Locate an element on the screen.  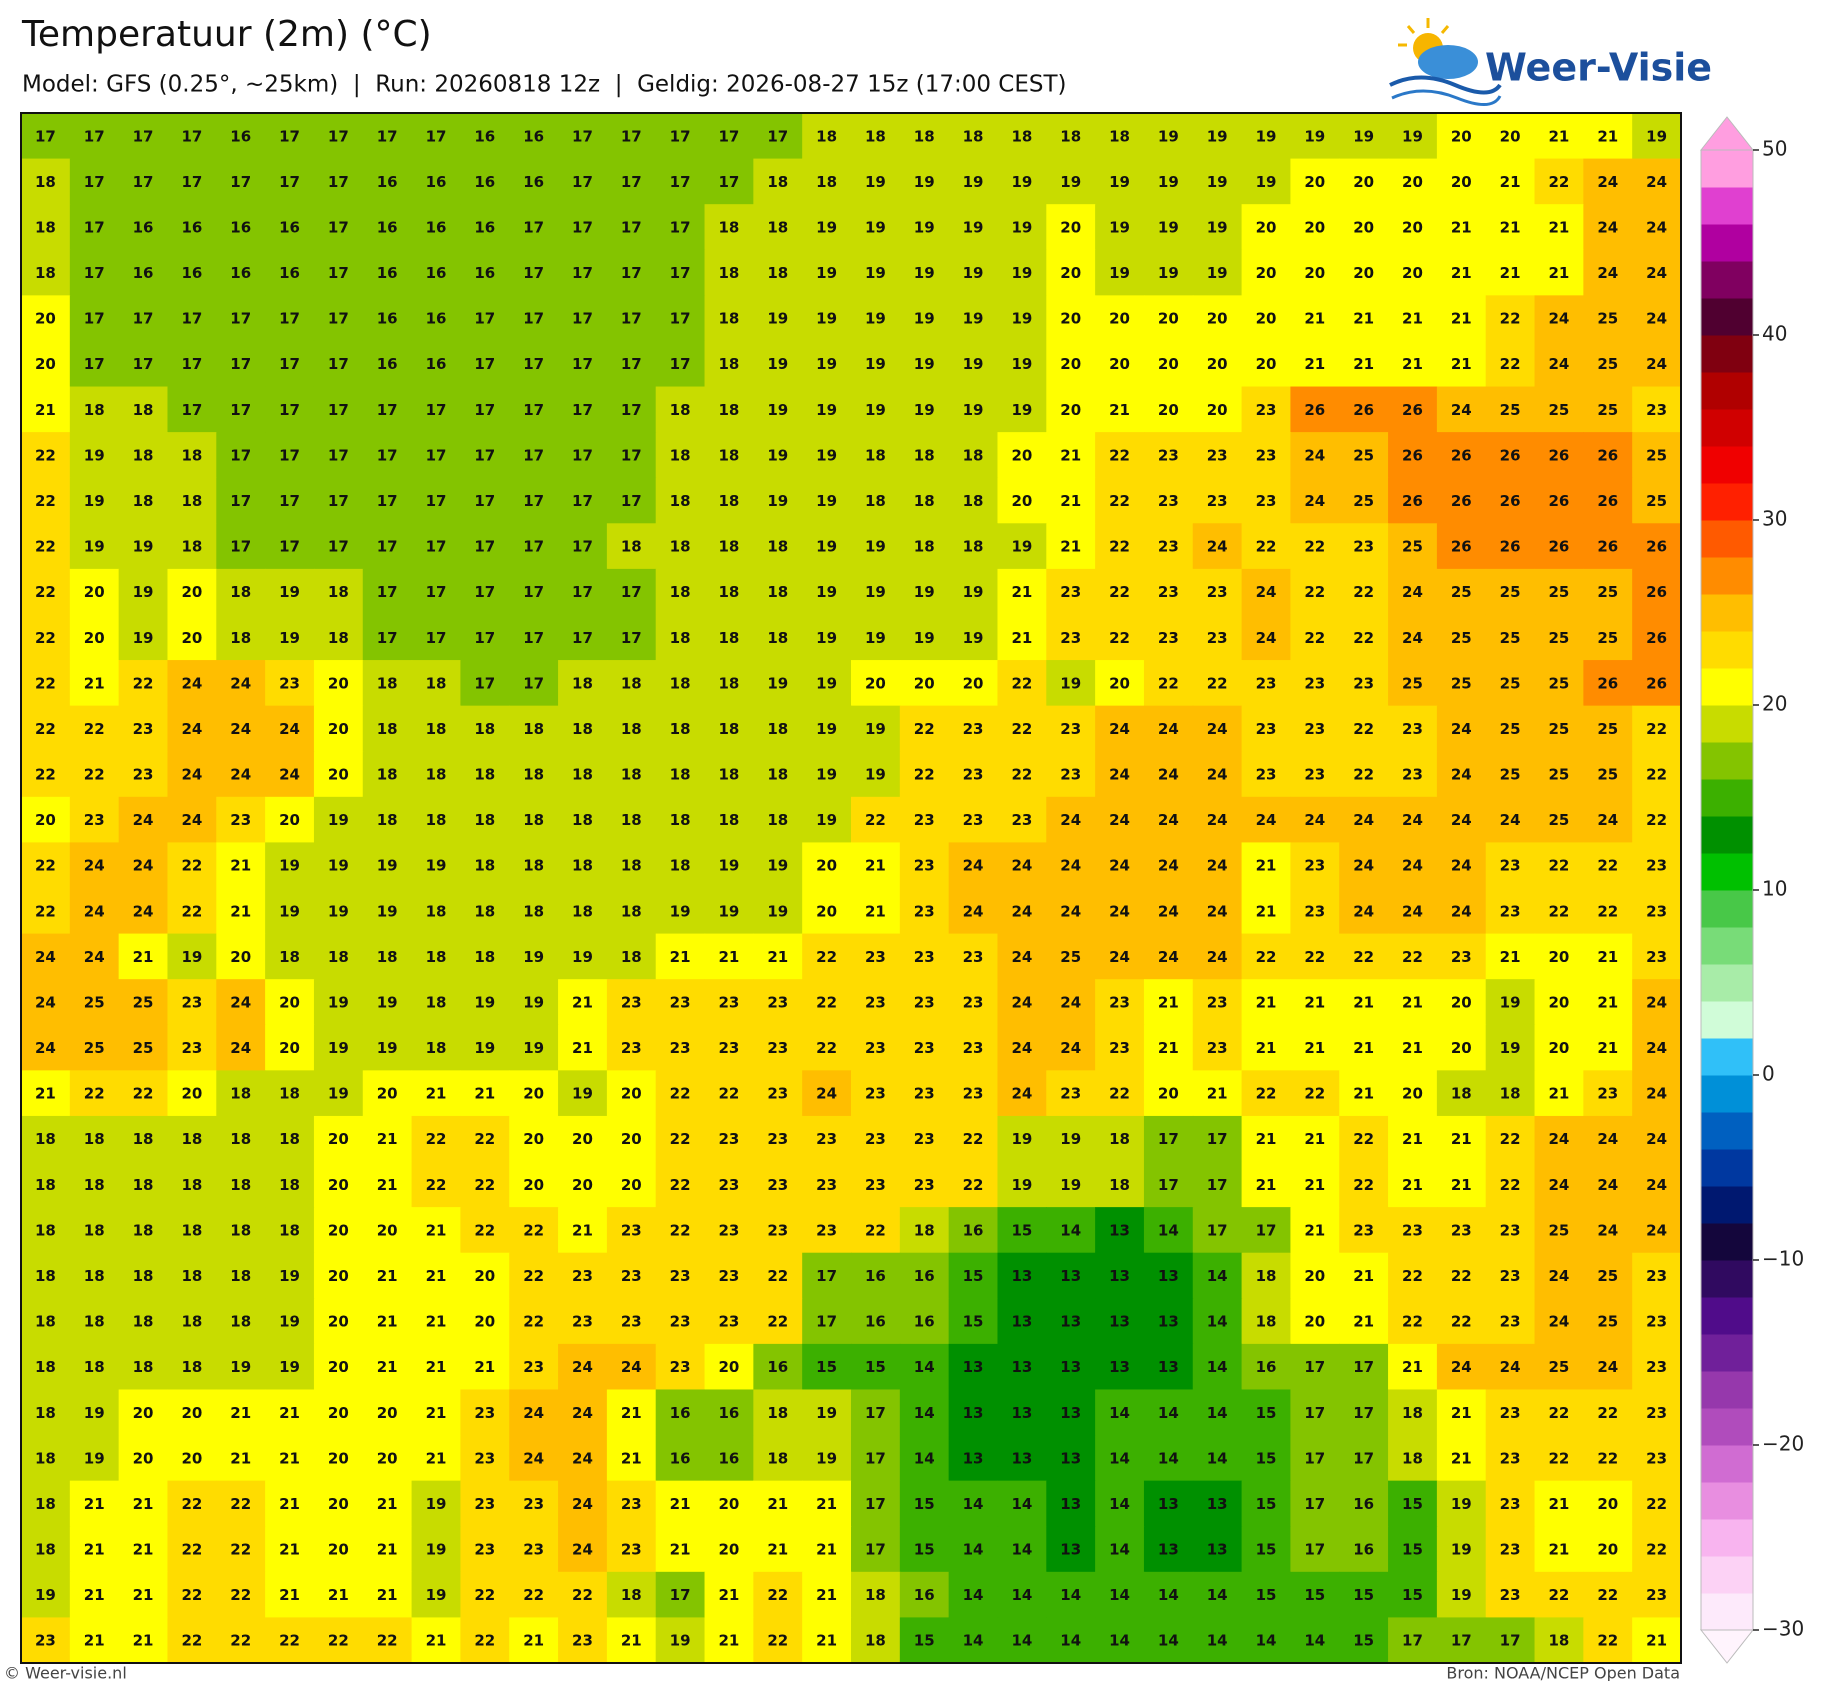
temperature-value: 13 is located at coordinates (973, 1367).